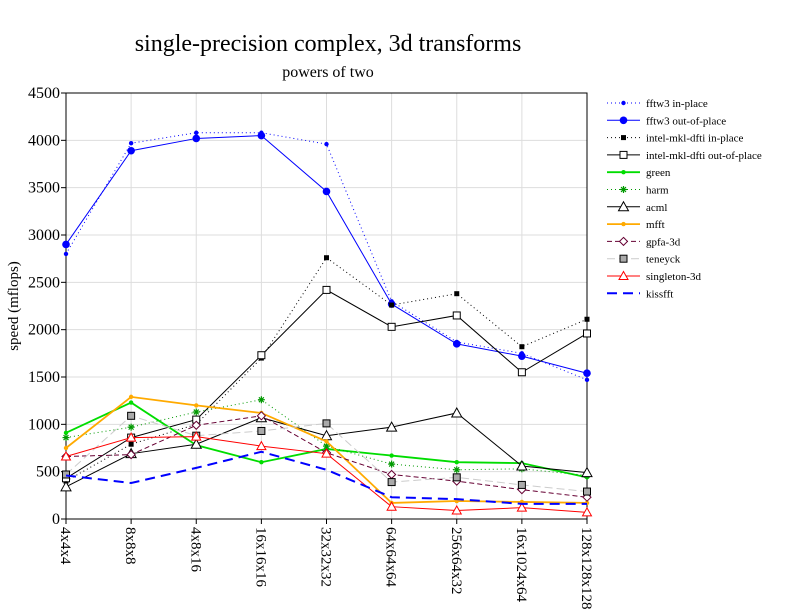  What do you see at coordinates (663, 242) in the screenshot?
I see `legend-label: gpfa-3d` at bounding box center [663, 242].